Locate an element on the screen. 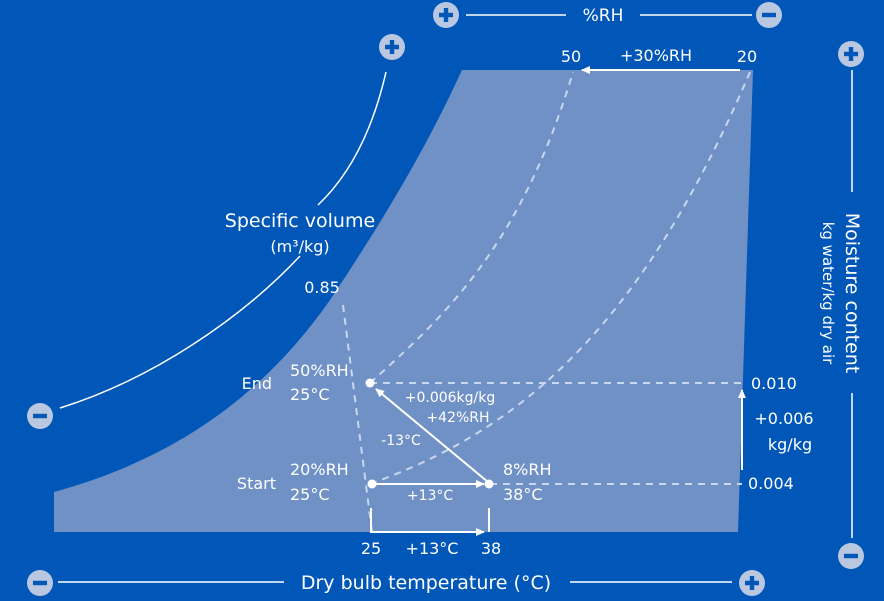  specific-volume-label: Specific volume is located at coordinates (300, 221).